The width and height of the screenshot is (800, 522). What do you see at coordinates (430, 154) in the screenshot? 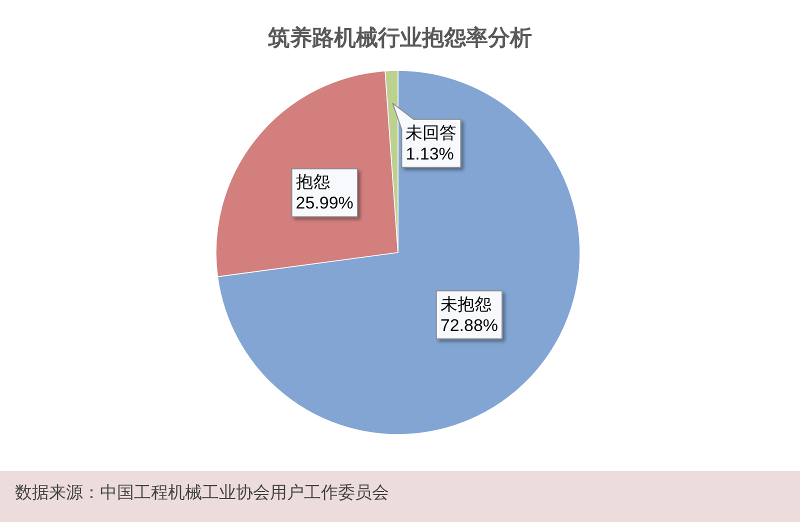
I see `data-label: 1.13%` at bounding box center [430, 154].